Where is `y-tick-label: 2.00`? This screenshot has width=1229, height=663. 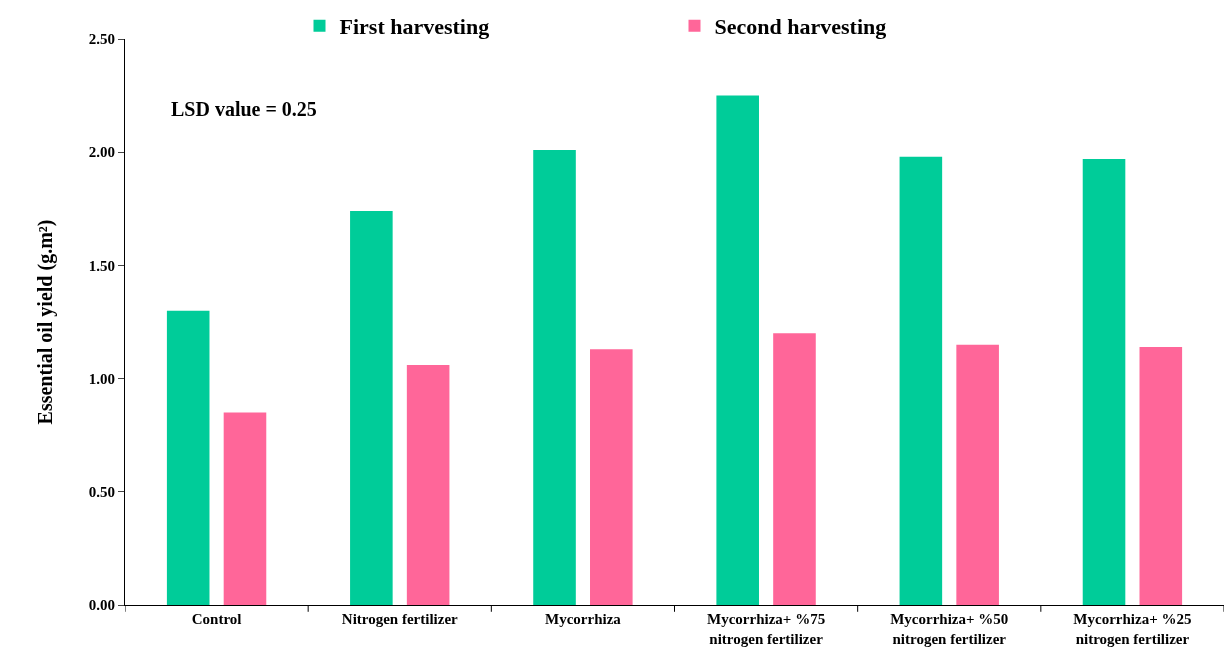 y-tick-label: 2.00 is located at coordinates (101, 152).